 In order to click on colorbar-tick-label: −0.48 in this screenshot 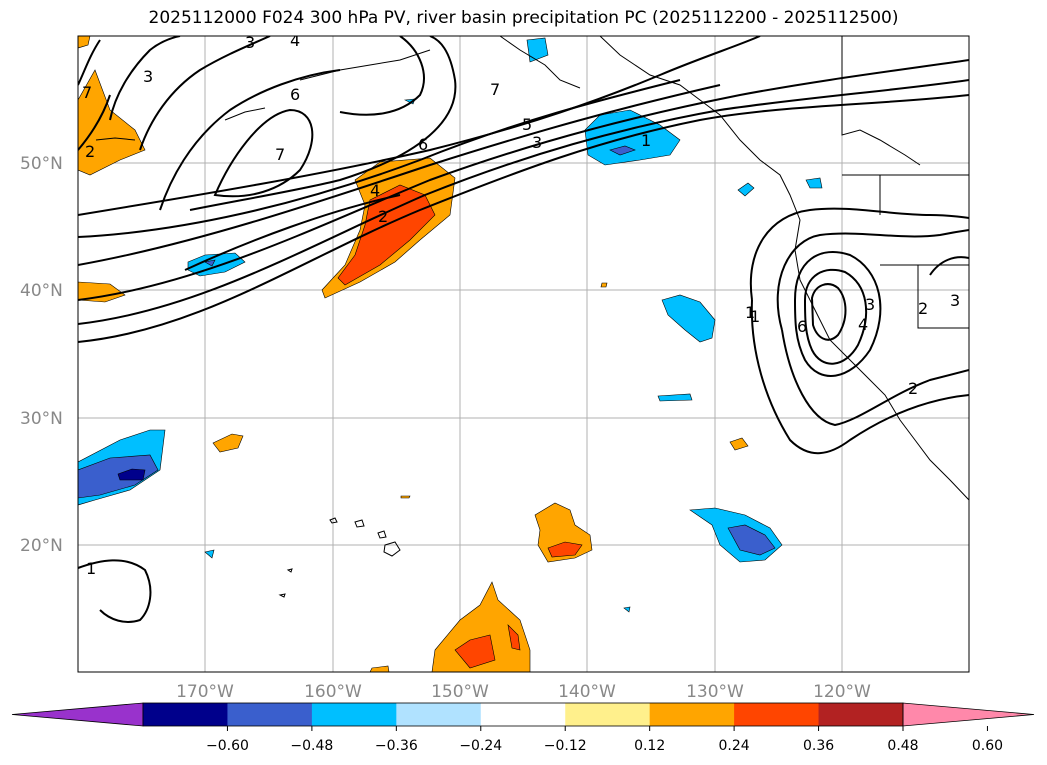, I will do `click(311, 746)`.